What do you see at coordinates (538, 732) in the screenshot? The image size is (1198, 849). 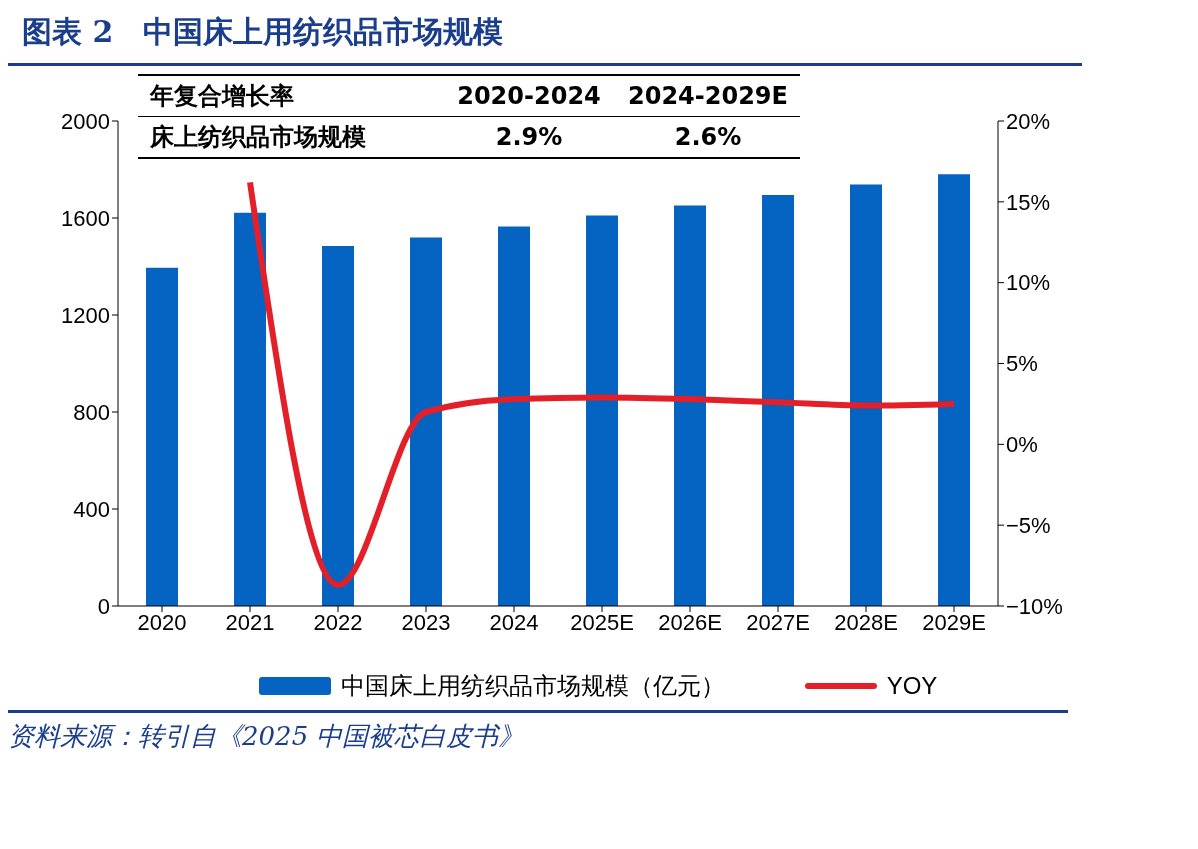 I see `text: 资料来源：转引自《2025 中国被芯白皮书》` at bounding box center [538, 732].